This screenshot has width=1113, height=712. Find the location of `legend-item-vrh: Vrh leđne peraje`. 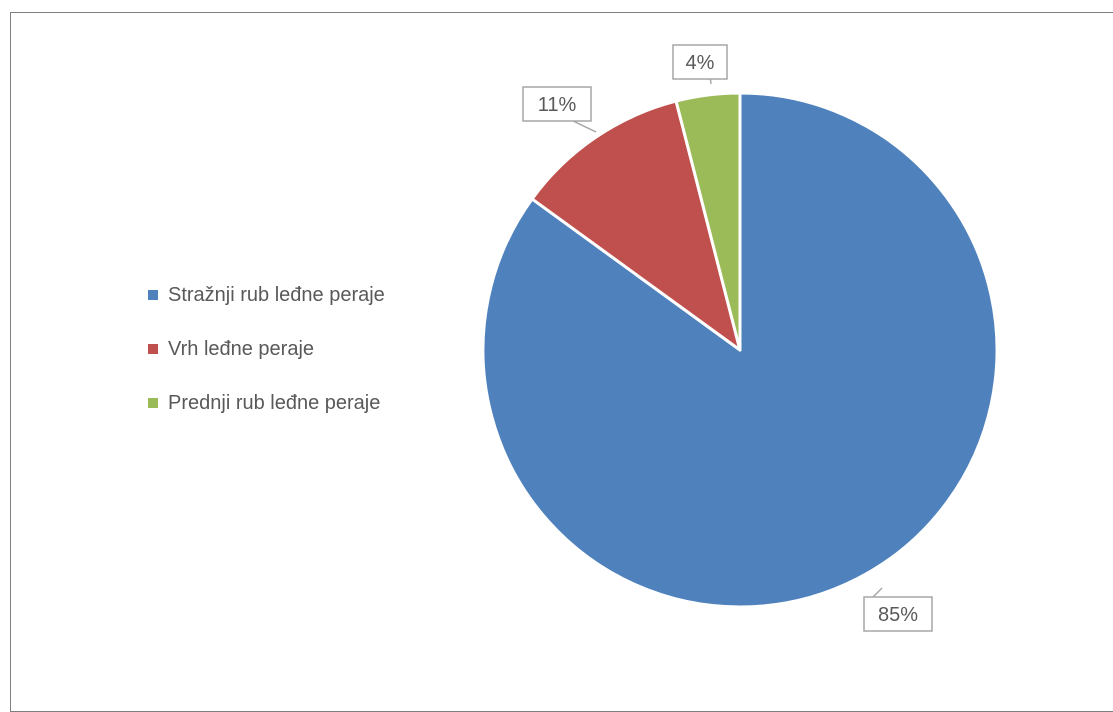

legend-item-vrh: Vrh leđne peraje is located at coordinates (266, 349).